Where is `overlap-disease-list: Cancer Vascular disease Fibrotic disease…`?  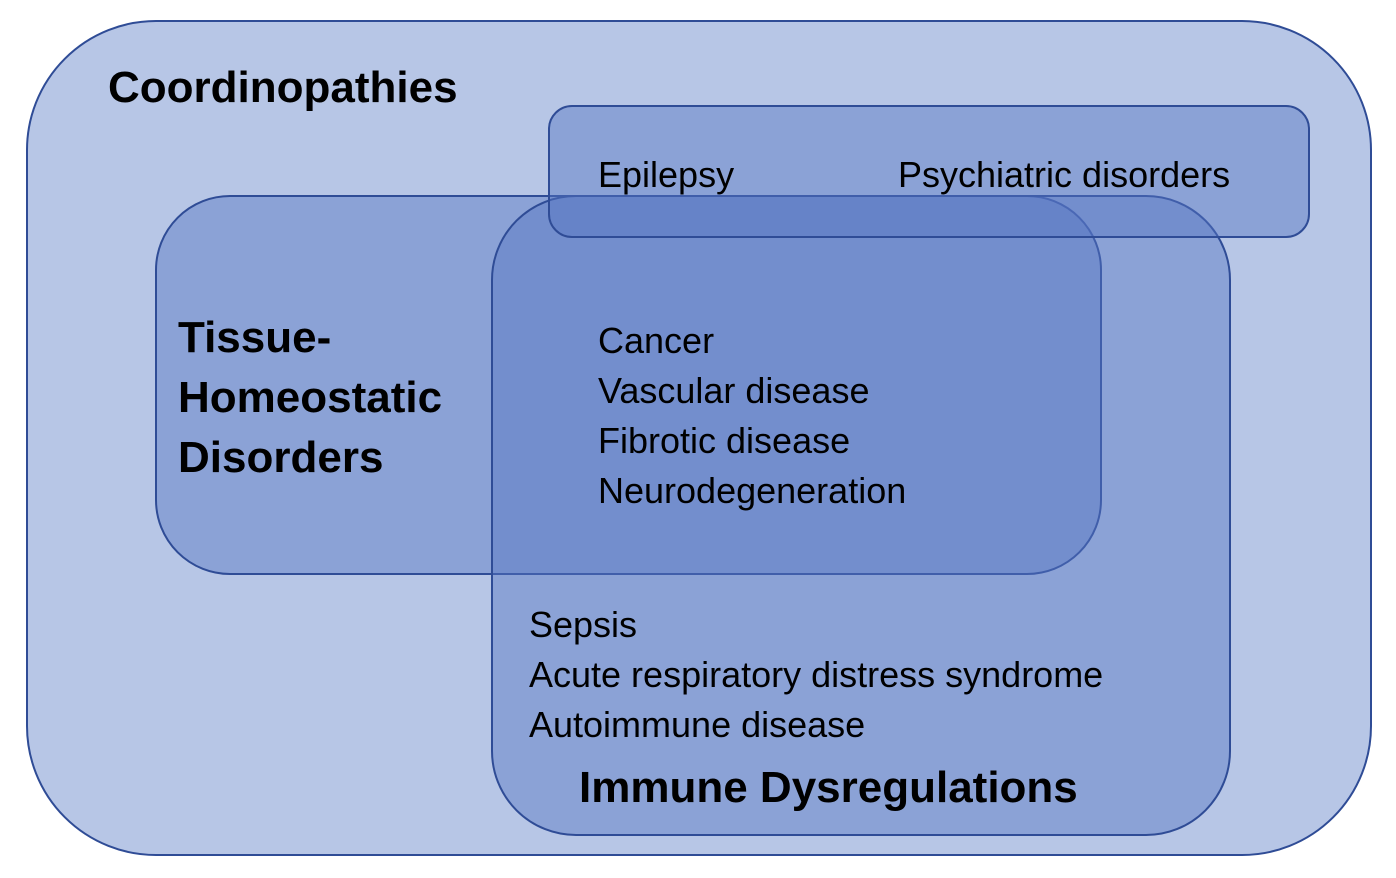 overlap-disease-list: Cancer Vascular disease Fibrotic disease… is located at coordinates (752, 416).